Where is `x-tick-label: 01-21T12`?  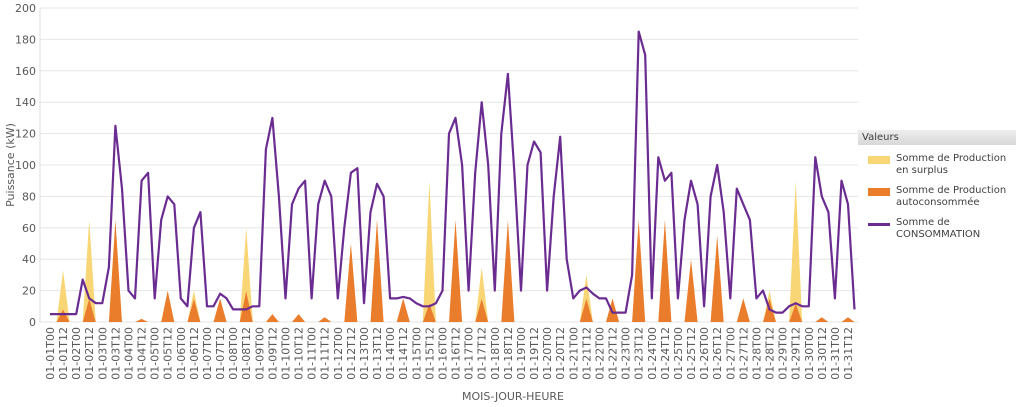 x-tick-label: 01-21T12 is located at coordinates (586, 353).